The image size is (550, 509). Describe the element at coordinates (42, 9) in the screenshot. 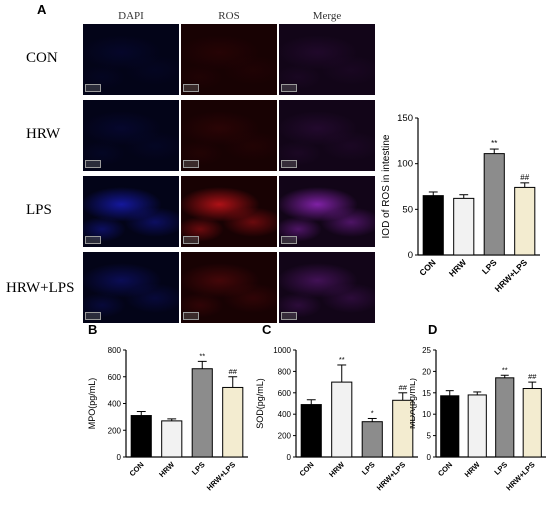

I see `panel-label-a: A` at that location.